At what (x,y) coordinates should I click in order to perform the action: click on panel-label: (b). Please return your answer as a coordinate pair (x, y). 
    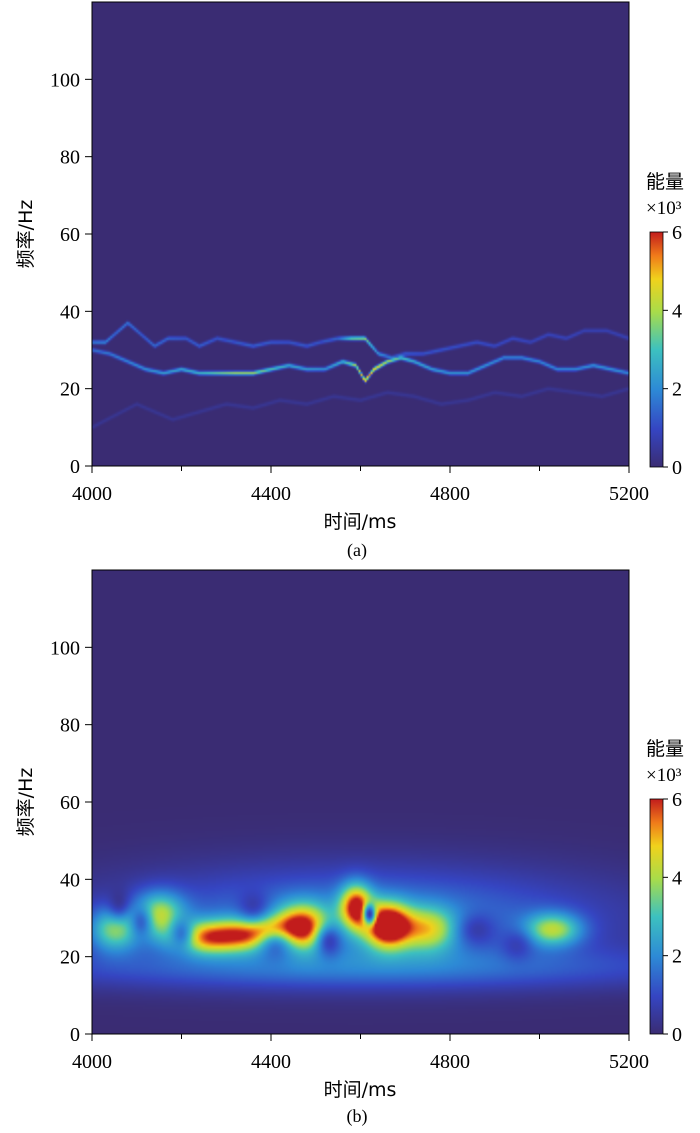
    Looking at the image, I should click on (357, 1116).